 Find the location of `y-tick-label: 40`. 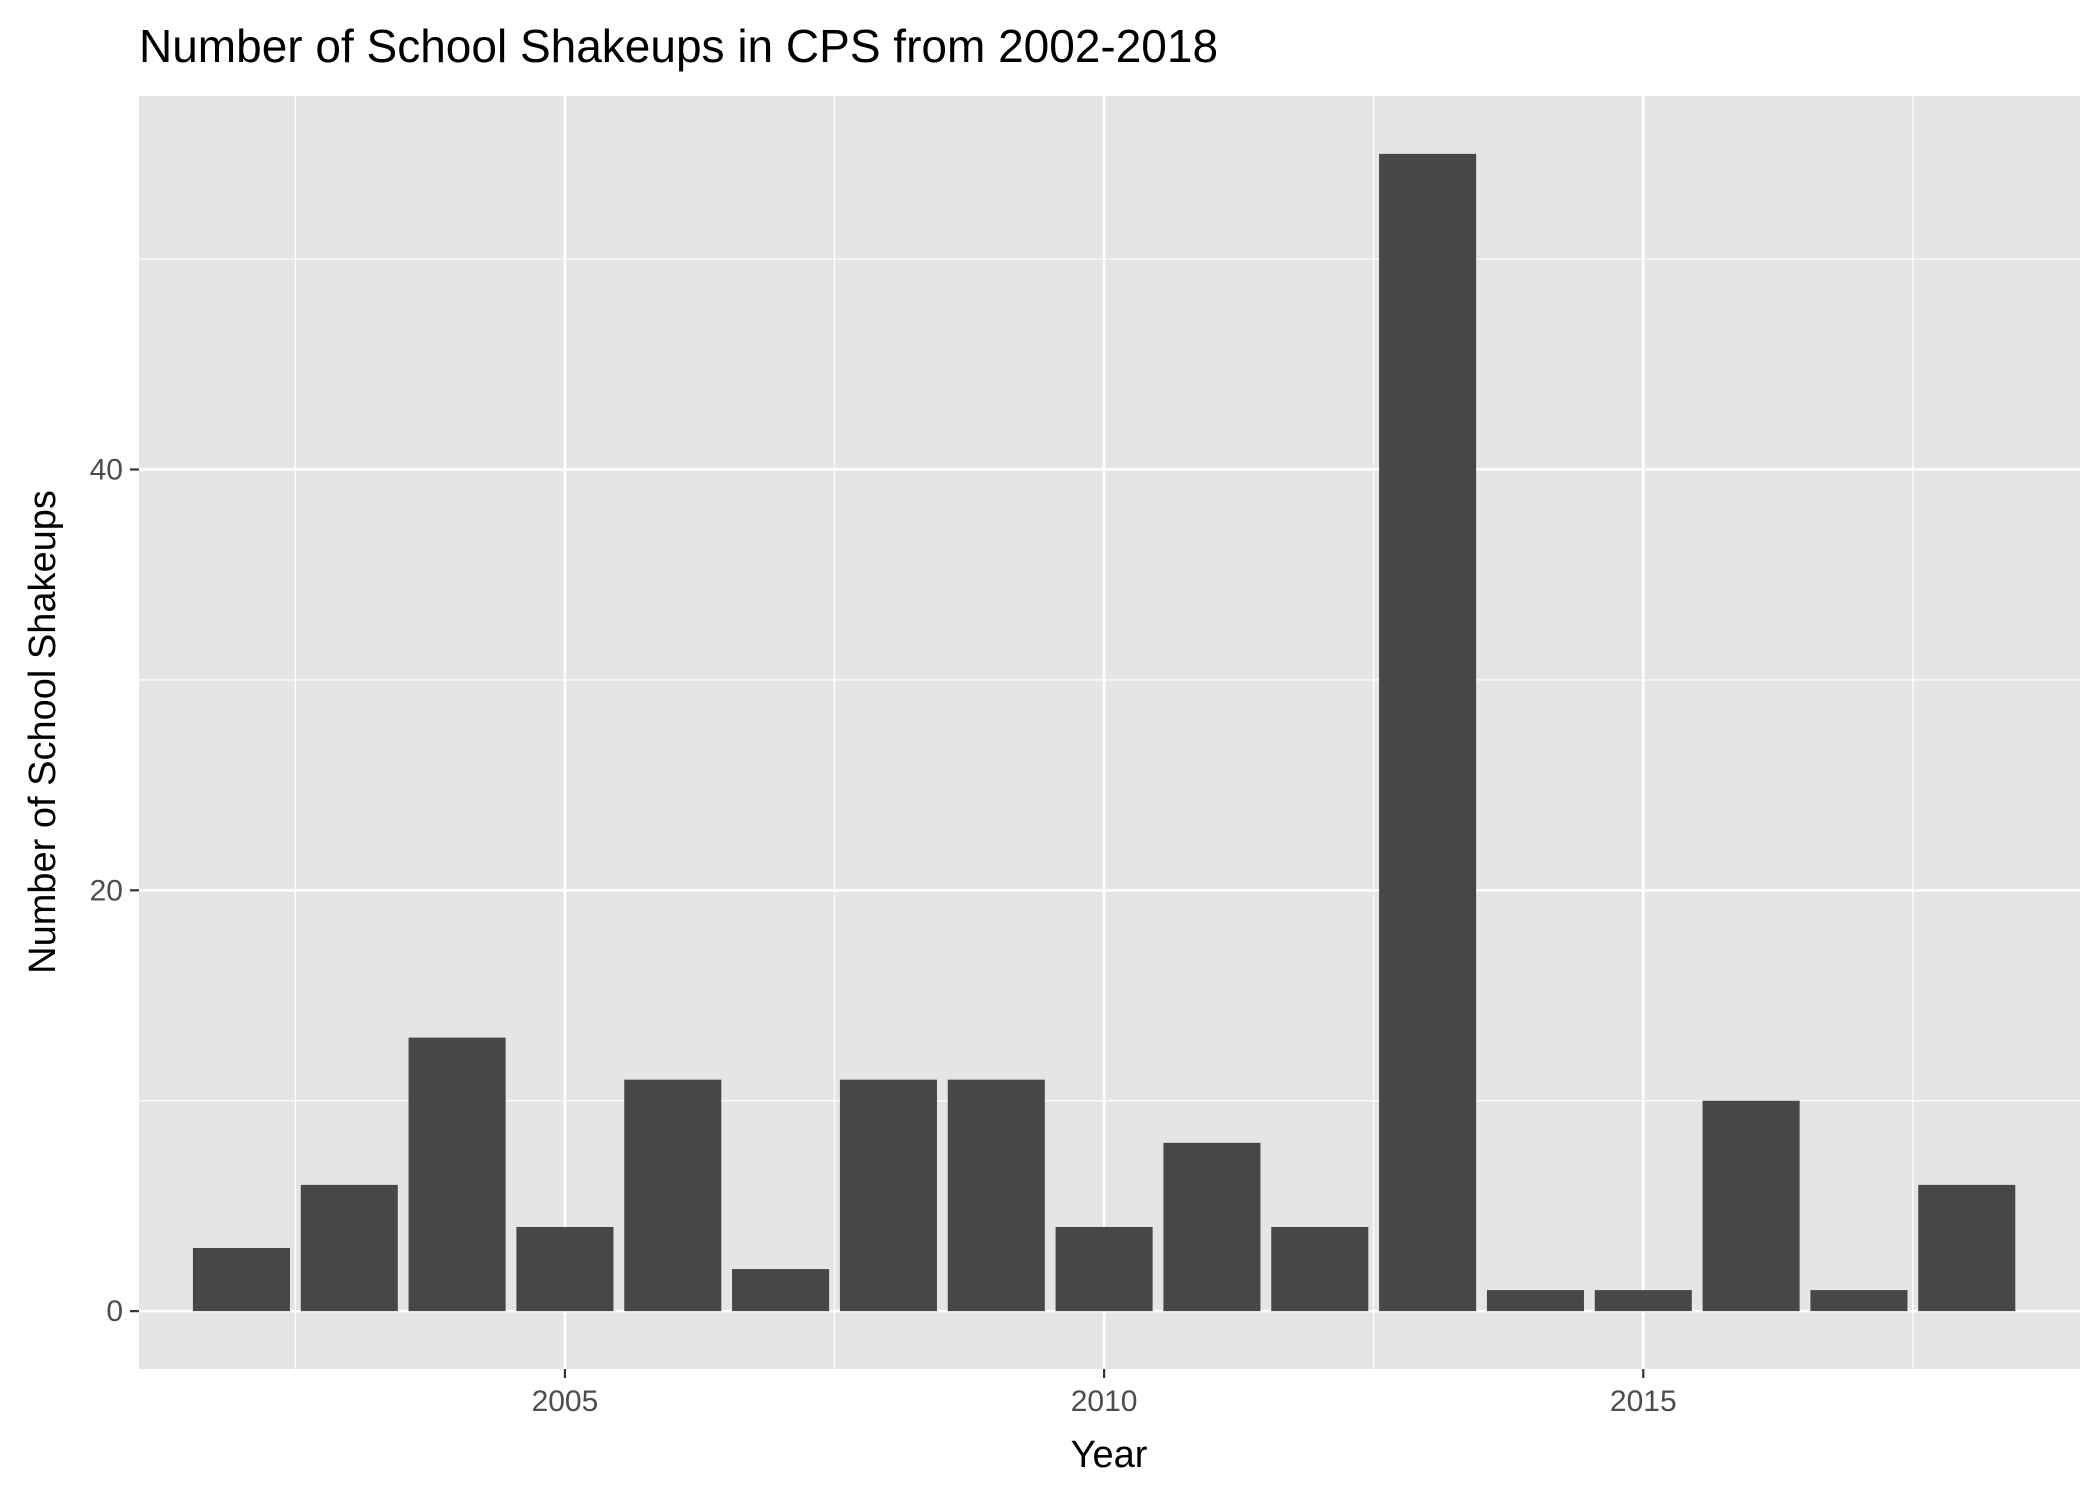

y-tick-label: 40 is located at coordinates (106, 469).